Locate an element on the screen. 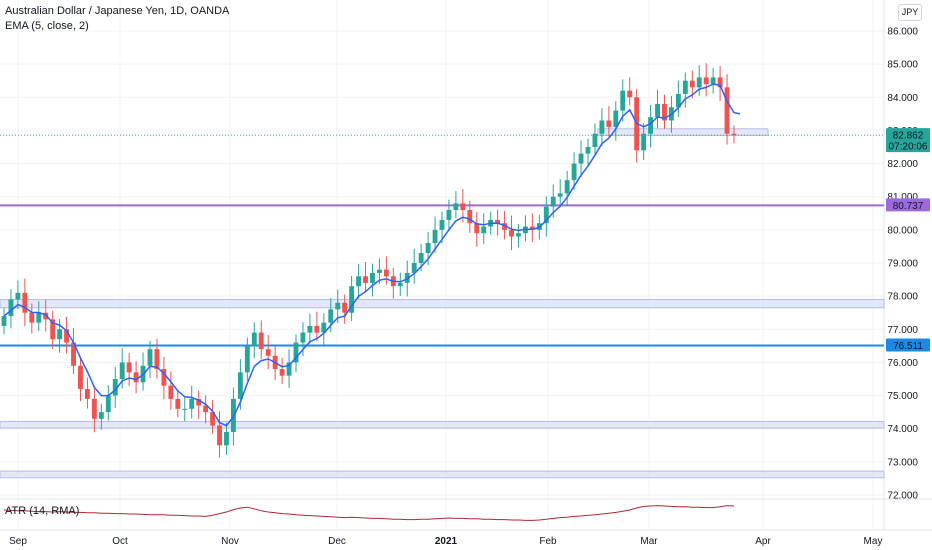 This screenshot has width=932, height=550. price-tick-label: 86.000 is located at coordinates (902, 32).